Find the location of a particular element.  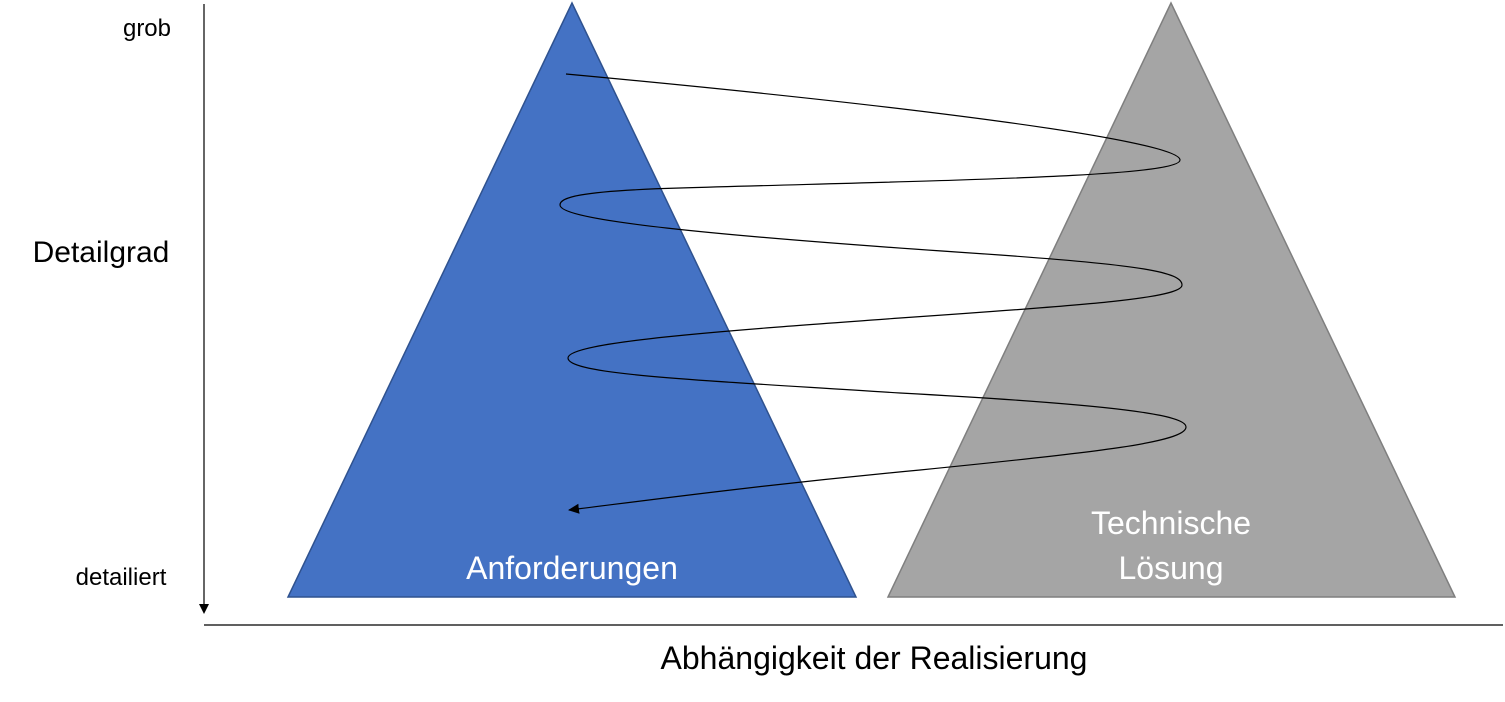

axis-bottom-label: detailiert is located at coordinates (121, 577).